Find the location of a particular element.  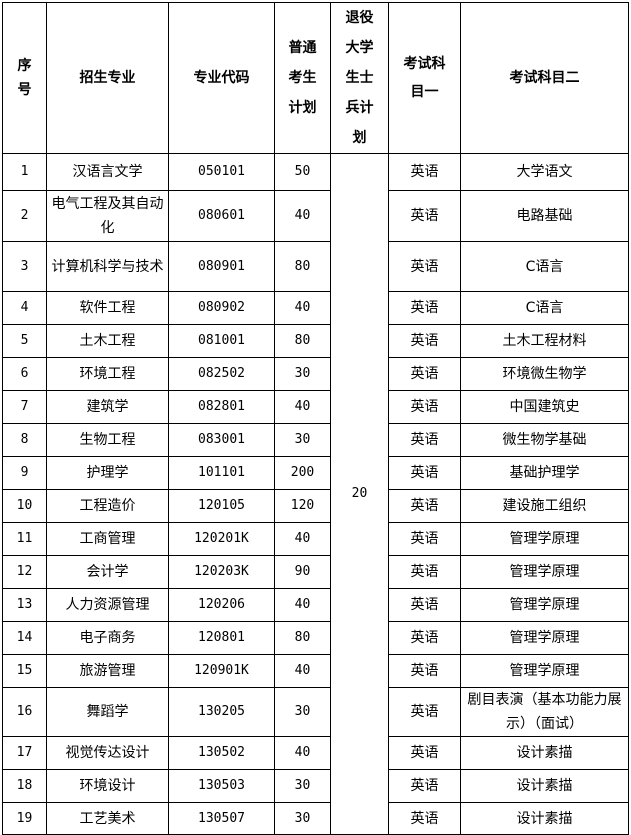

cell-major: 环境设计 is located at coordinates (107, 786).